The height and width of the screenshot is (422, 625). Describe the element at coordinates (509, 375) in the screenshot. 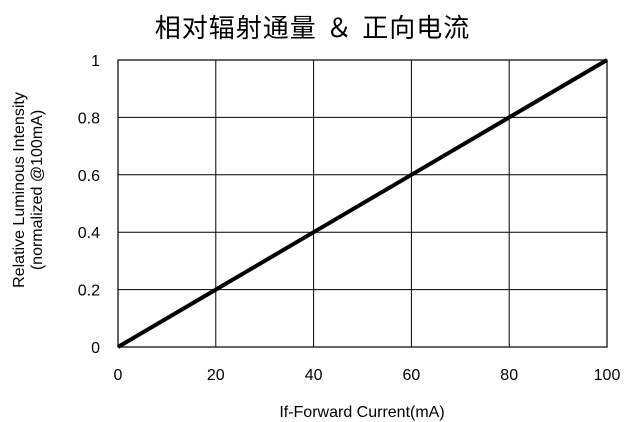

I see `x-tick-label: 80` at that location.